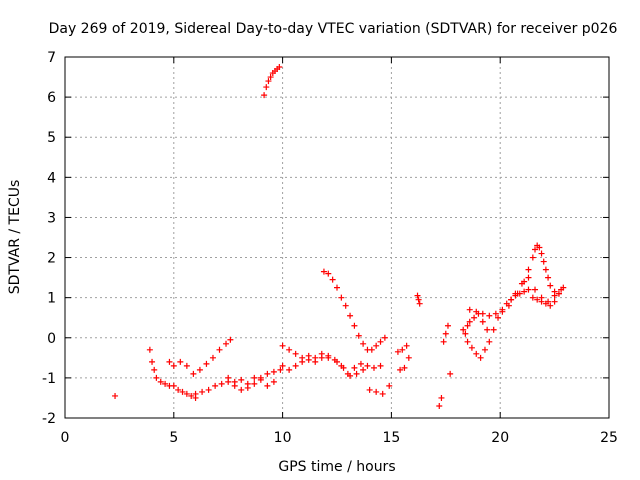 This screenshot has width=640, height=480. What do you see at coordinates (609, 438) in the screenshot?
I see `x-tick-label: 25` at bounding box center [609, 438].